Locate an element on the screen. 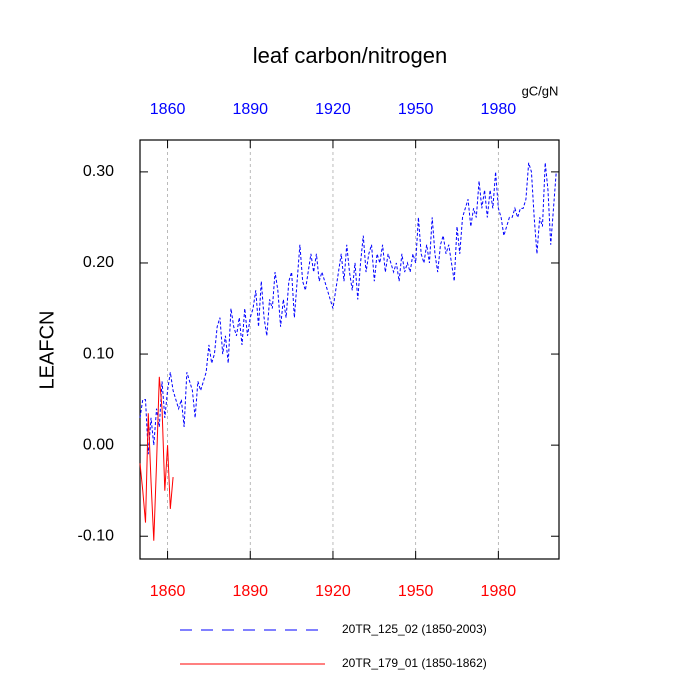  series-line is located at coordinates (156, 458).